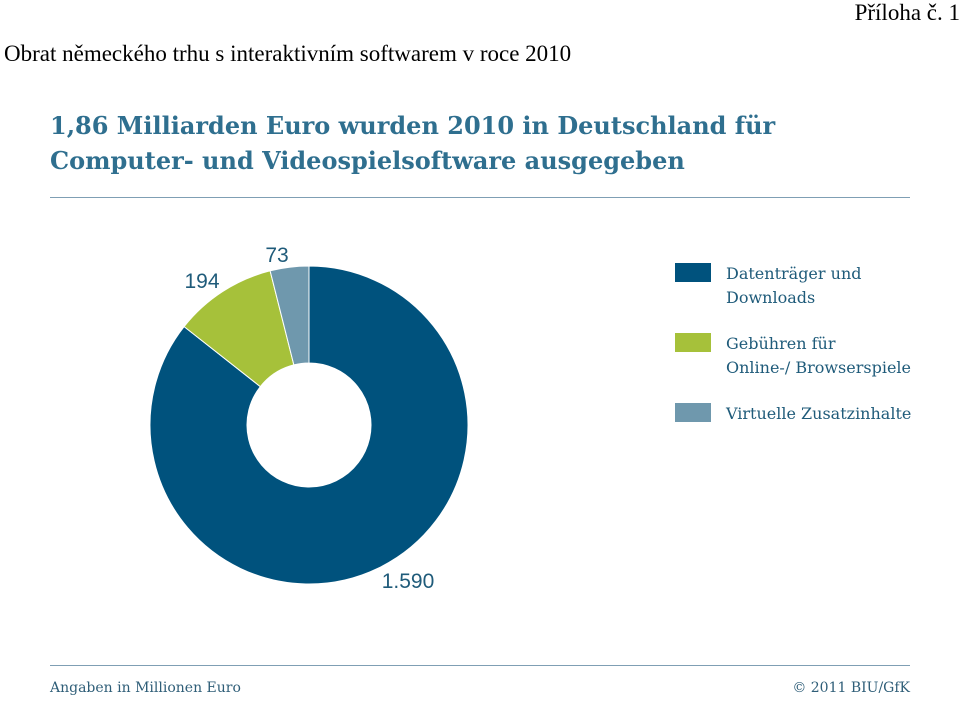 Image resolution: width=960 pixels, height=708 pixels. Describe the element at coordinates (693, 342) in the screenshot. I see `legend-swatch-gebuehren` at that location.